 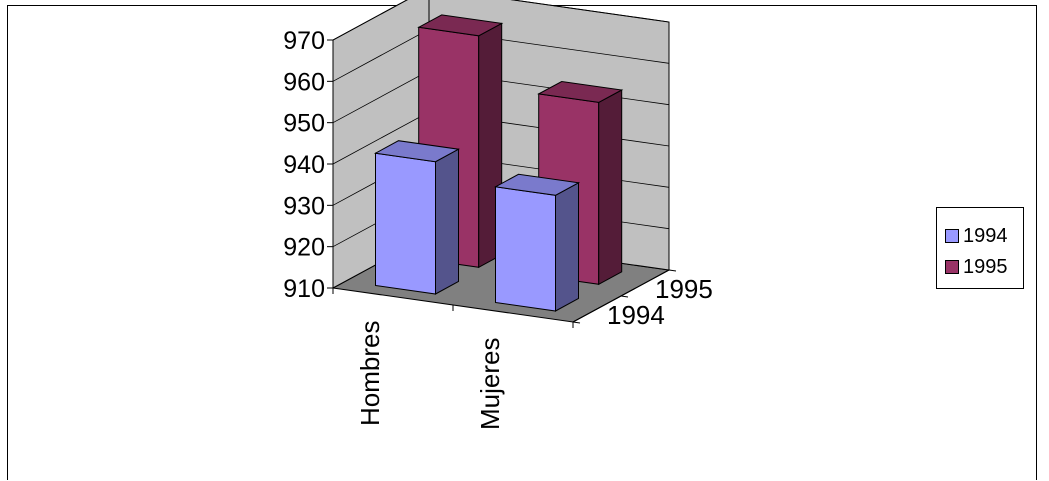 What do you see at coordinates (304, 82) in the screenshot?
I see `y-tick-label-5: 960` at bounding box center [304, 82].